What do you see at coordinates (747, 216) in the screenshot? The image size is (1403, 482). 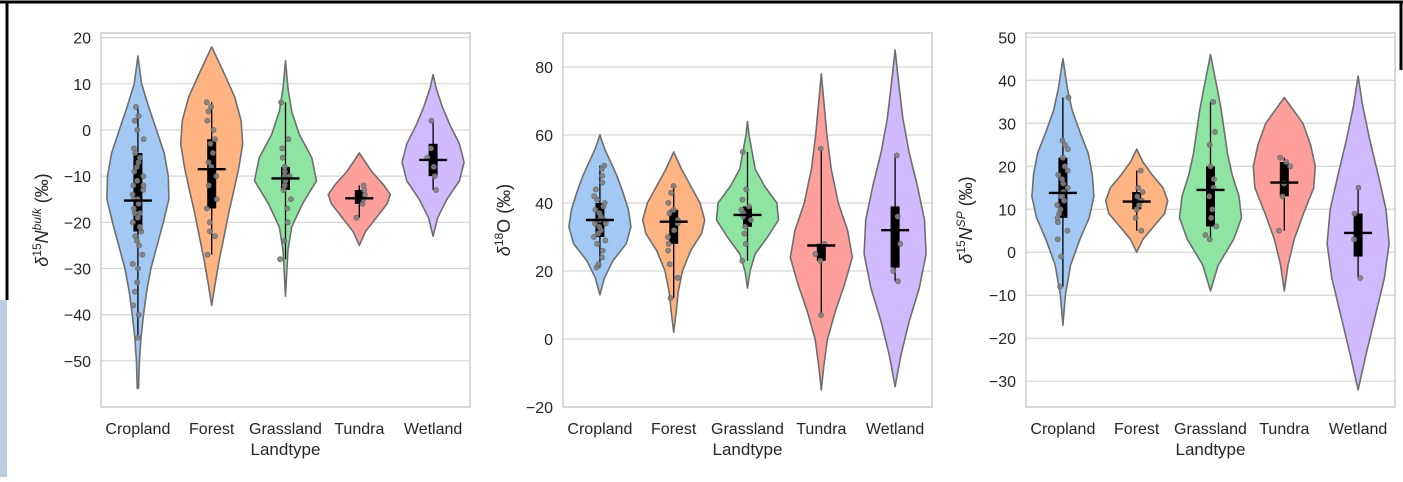 I see `iqr-box-grassland` at bounding box center [747, 216].